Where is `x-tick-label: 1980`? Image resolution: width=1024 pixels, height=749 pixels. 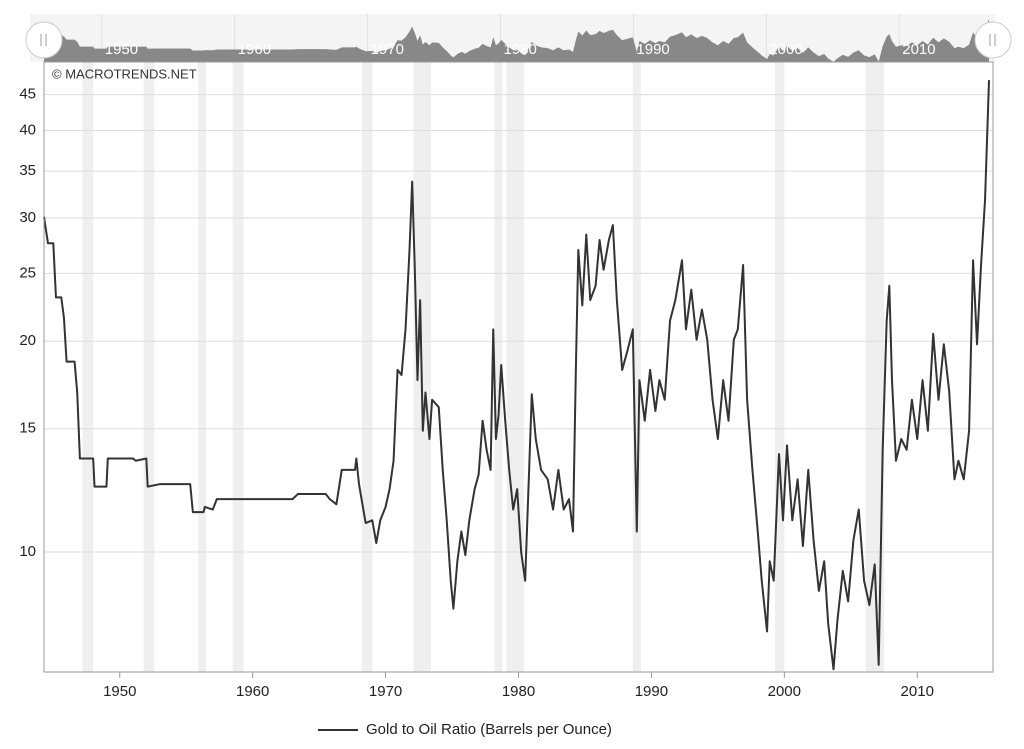
x-tick-label: 1980 is located at coordinates (518, 691).